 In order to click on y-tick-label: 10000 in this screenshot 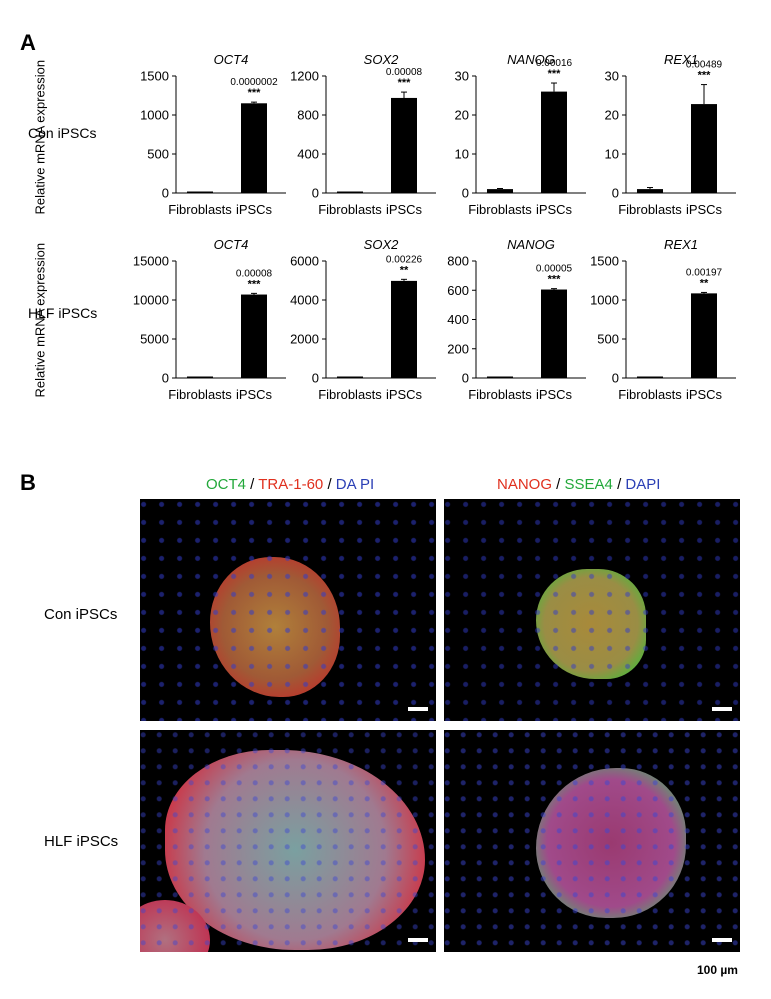, I will do `click(151, 300)`.